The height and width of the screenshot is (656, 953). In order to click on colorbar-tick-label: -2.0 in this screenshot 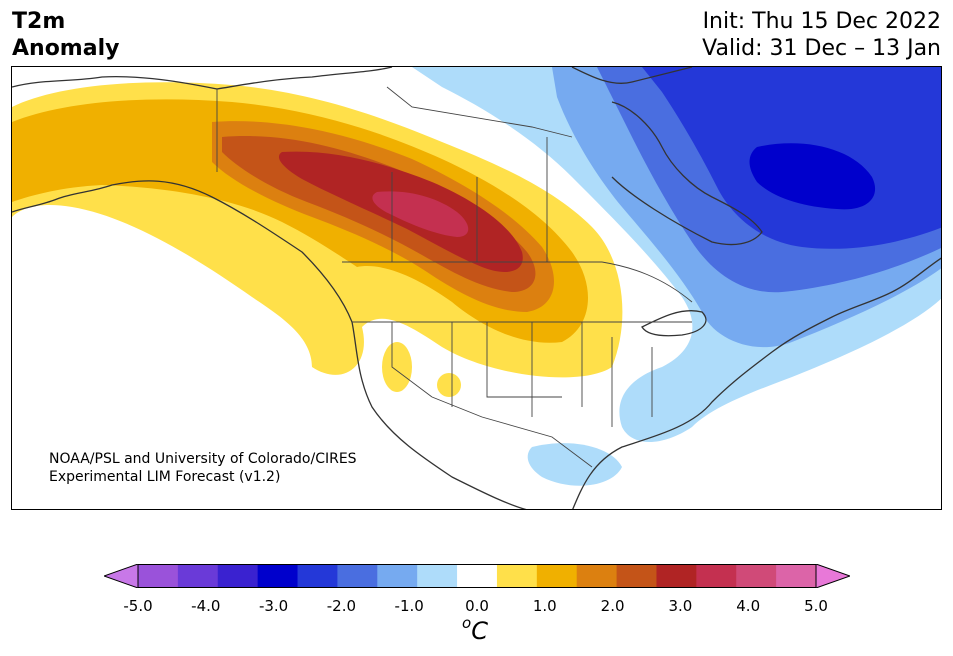, I will do `click(341, 606)`.